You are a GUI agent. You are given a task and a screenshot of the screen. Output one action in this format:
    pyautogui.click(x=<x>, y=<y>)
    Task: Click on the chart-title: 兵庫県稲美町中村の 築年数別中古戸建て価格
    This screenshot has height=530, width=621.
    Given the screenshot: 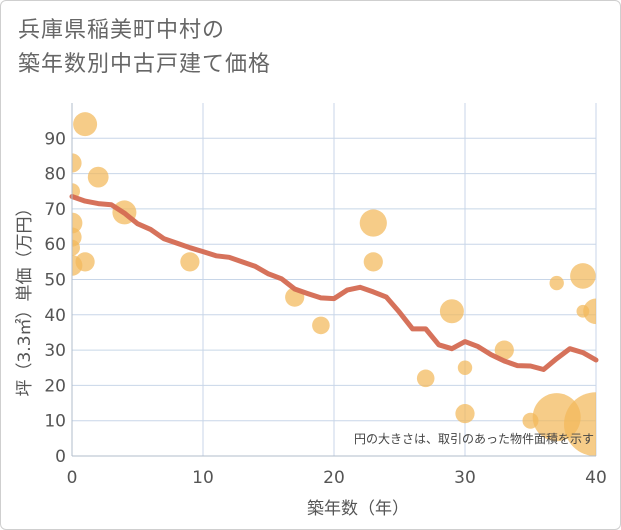 What is the action you would take?
    pyautogui.click(x=144, y=48)
    